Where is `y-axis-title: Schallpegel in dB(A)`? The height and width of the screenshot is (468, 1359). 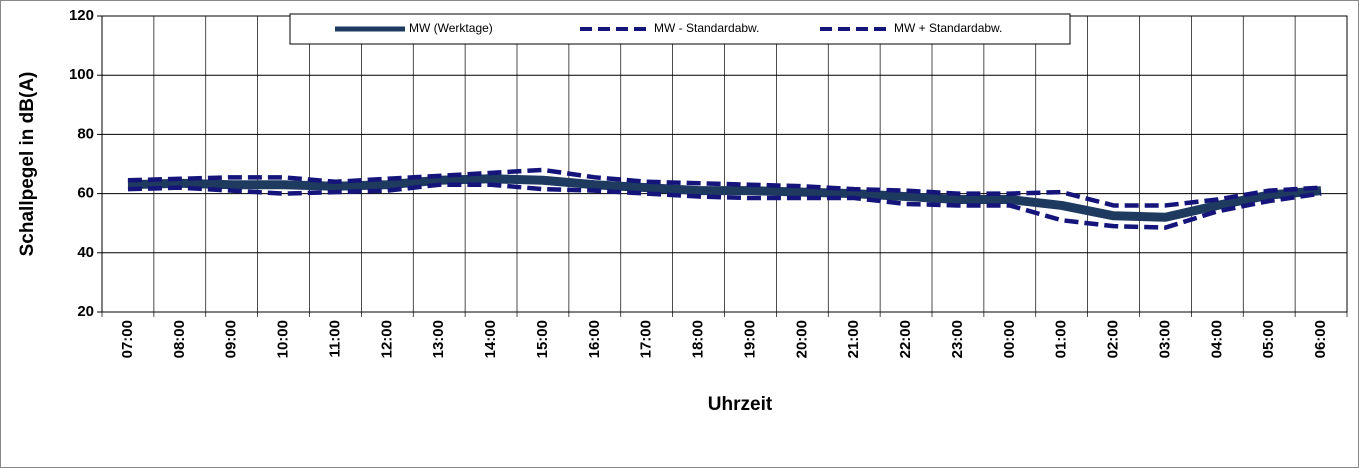 y-axis-title: Schallpegel in dB(A) is located at coordinates (27, 164).